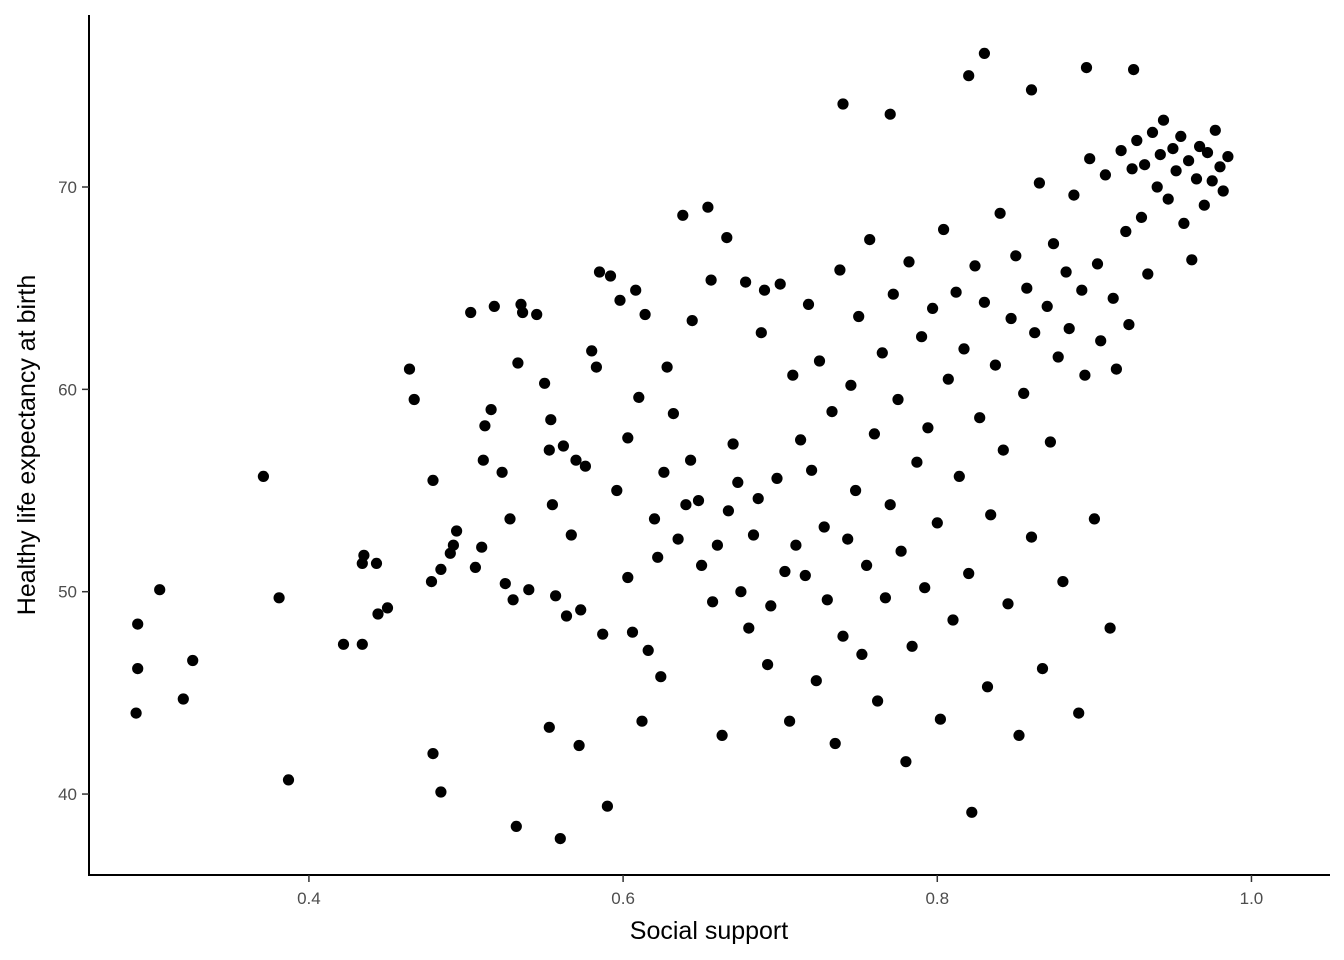 This screenshot has width=1344, height=960. I want to click on y-tick-label: 50, so click(67, 592).